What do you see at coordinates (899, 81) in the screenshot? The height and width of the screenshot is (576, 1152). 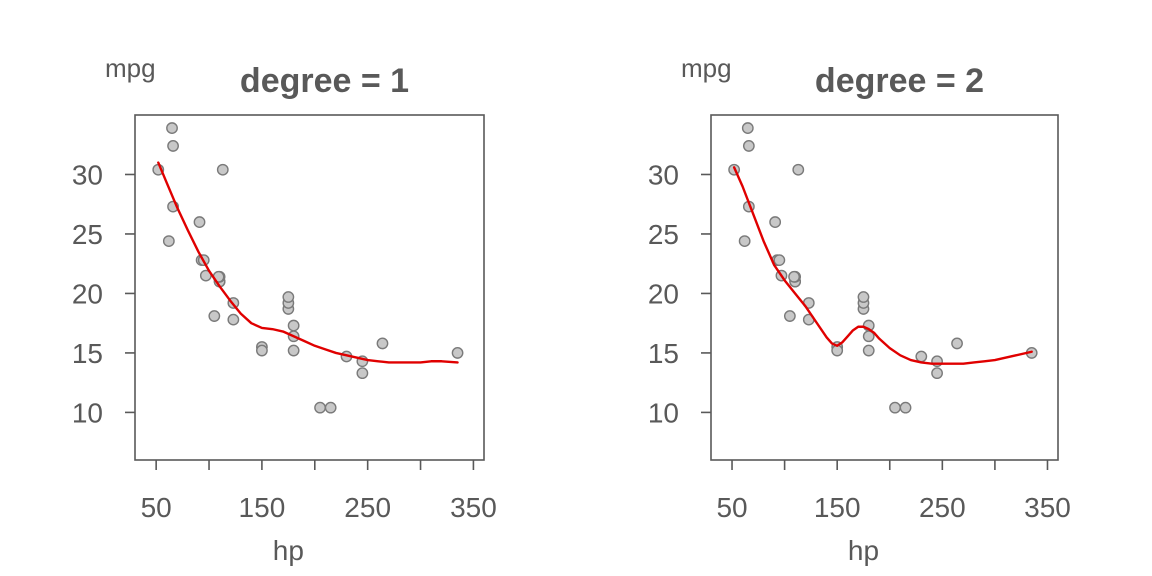 I see `chart-title: degree = 2` at bounding box center [899, 81].